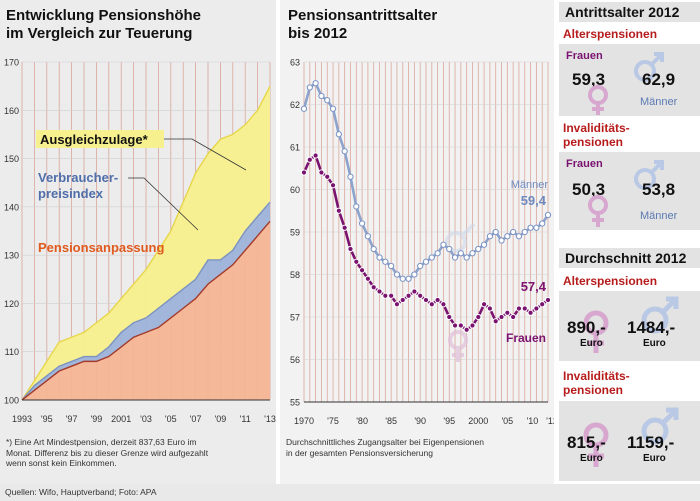 This screenshot has width=700, height=501. What do you see at coordinates (363, 15) in the screenshot?
I see `middle-title-line1: Pensionsantrittsalter` at bounding box center [363, 15].